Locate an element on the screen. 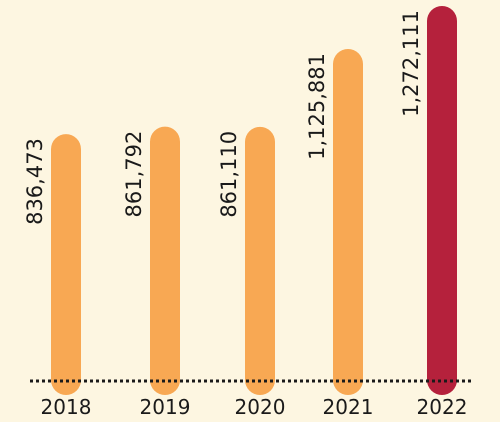 This screenshot has height=422, width=500. bar-base-2021 is located at coordinates (348, 372).